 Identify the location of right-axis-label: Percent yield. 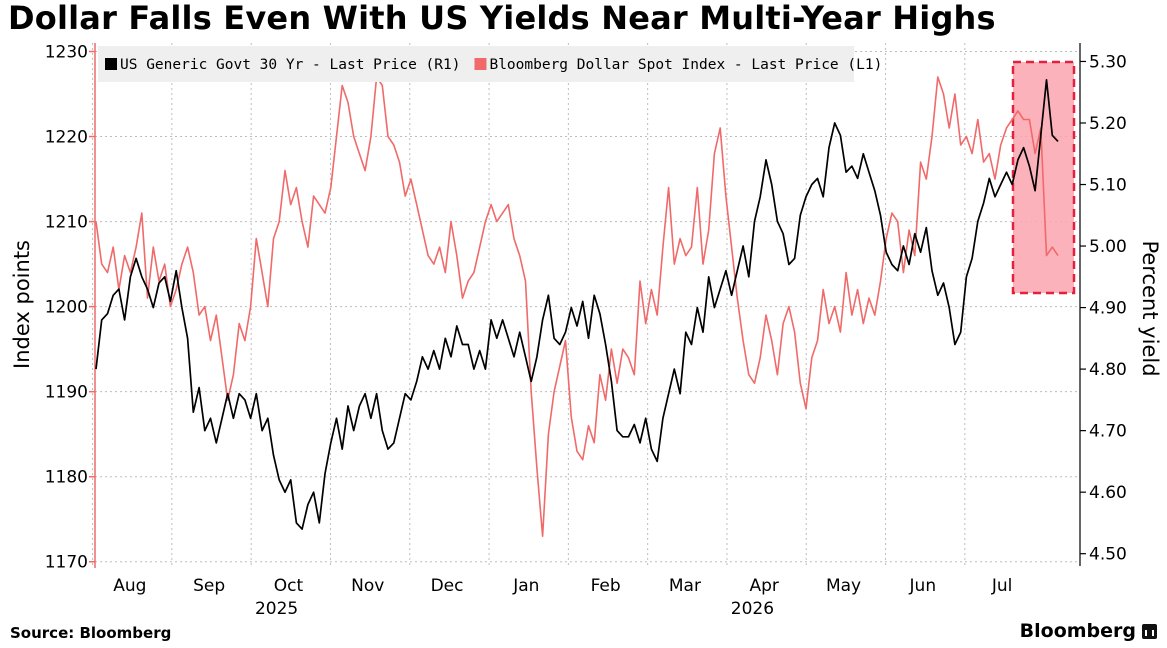
(1150, 308).